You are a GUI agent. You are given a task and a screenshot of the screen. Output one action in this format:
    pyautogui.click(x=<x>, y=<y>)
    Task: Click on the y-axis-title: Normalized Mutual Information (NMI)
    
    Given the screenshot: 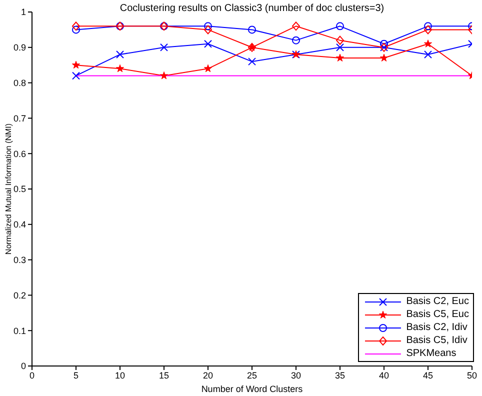 What is the action you would take?
    pyautogui.click(x=8, y=189)
    